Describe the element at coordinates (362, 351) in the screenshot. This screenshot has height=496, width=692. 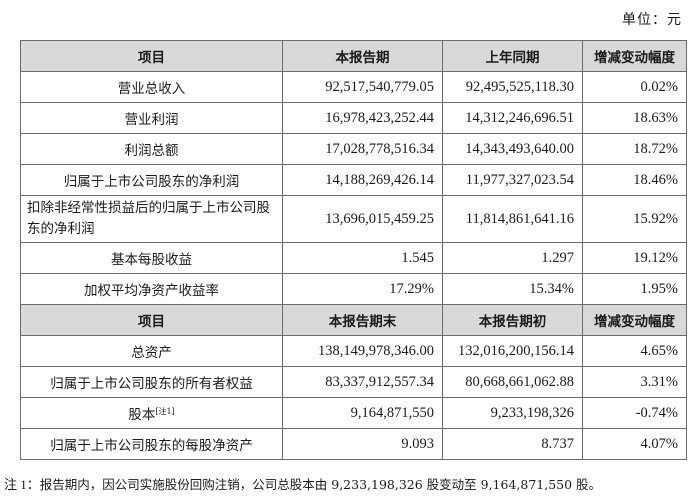
I see `row-current: 138,149,978,346.00` at that location.